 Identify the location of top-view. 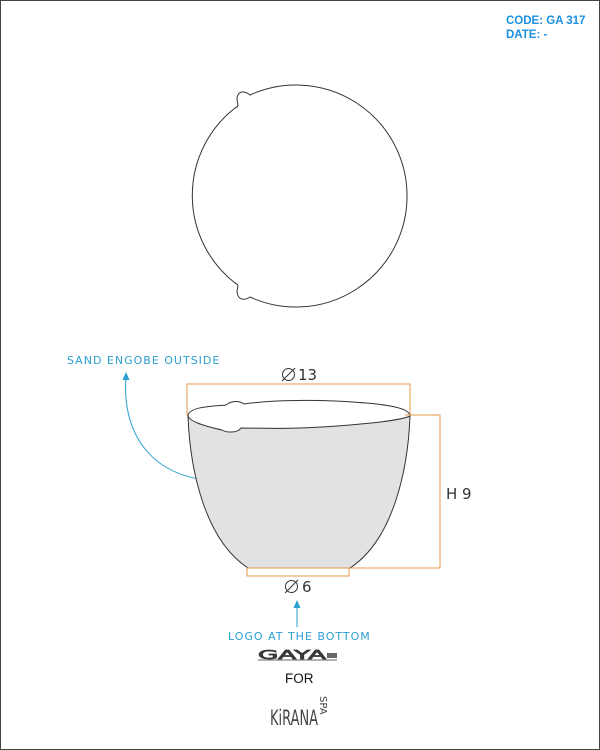
(299, 196).